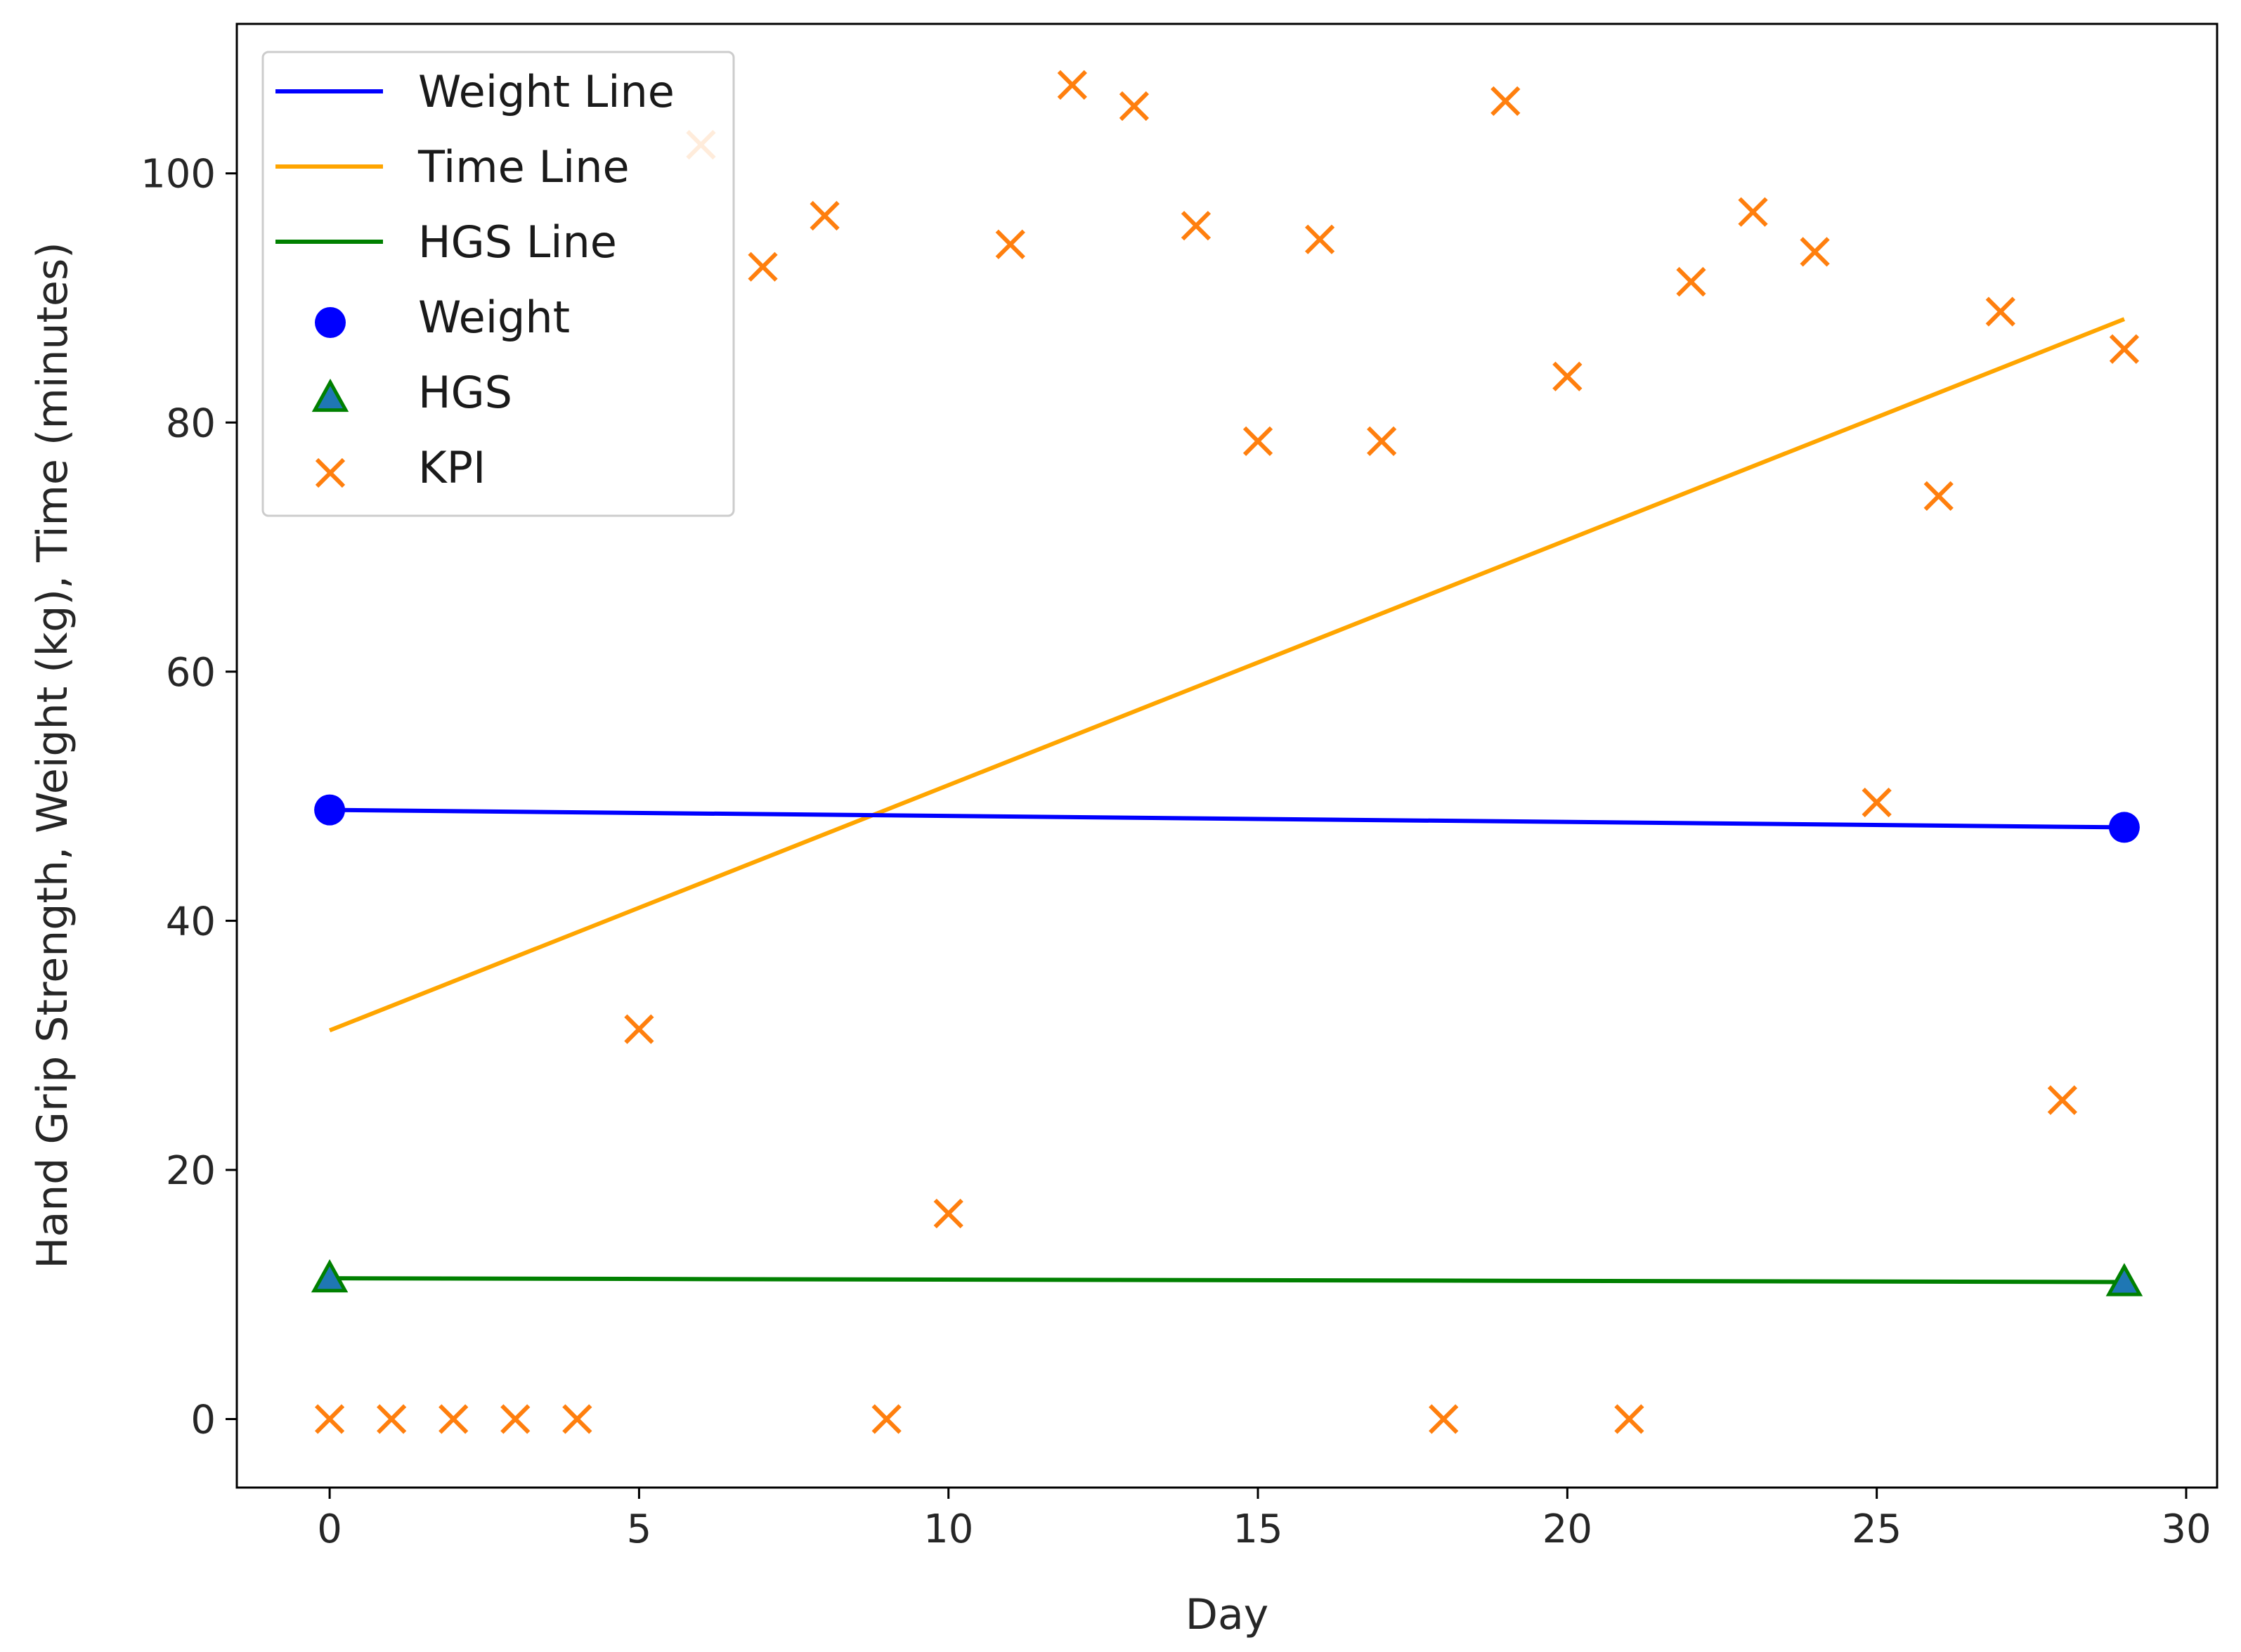  I want to click on legend-label: Time Line, so click(523, 167).